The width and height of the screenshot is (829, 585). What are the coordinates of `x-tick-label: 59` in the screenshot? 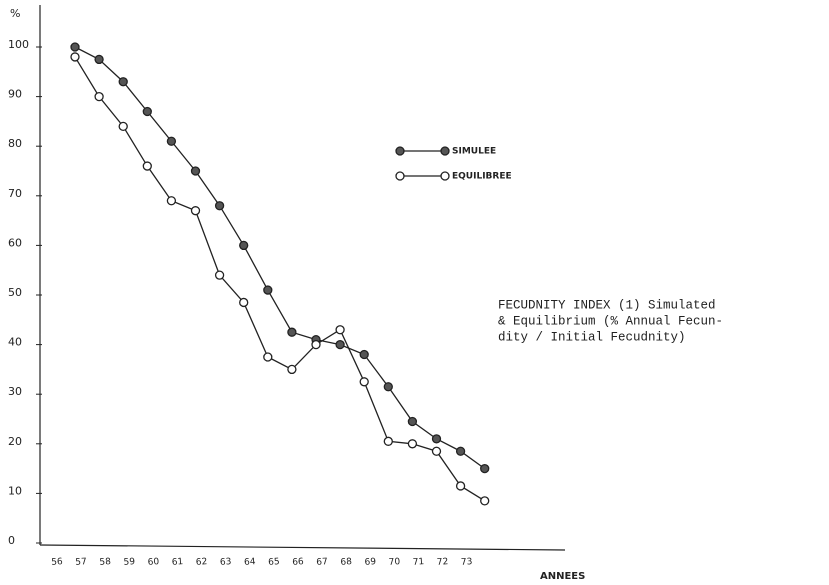 It's located at (129, 562).